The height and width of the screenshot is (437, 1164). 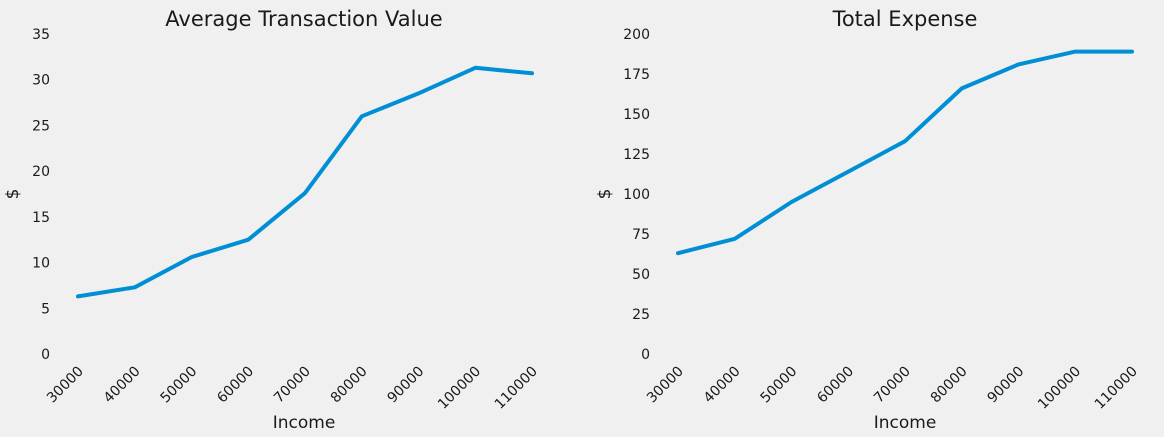 What do you see at coordinates (1006, 385) in the screenshot?
I see `x-tick-label: 90000` at bounding box center [1006, 385].